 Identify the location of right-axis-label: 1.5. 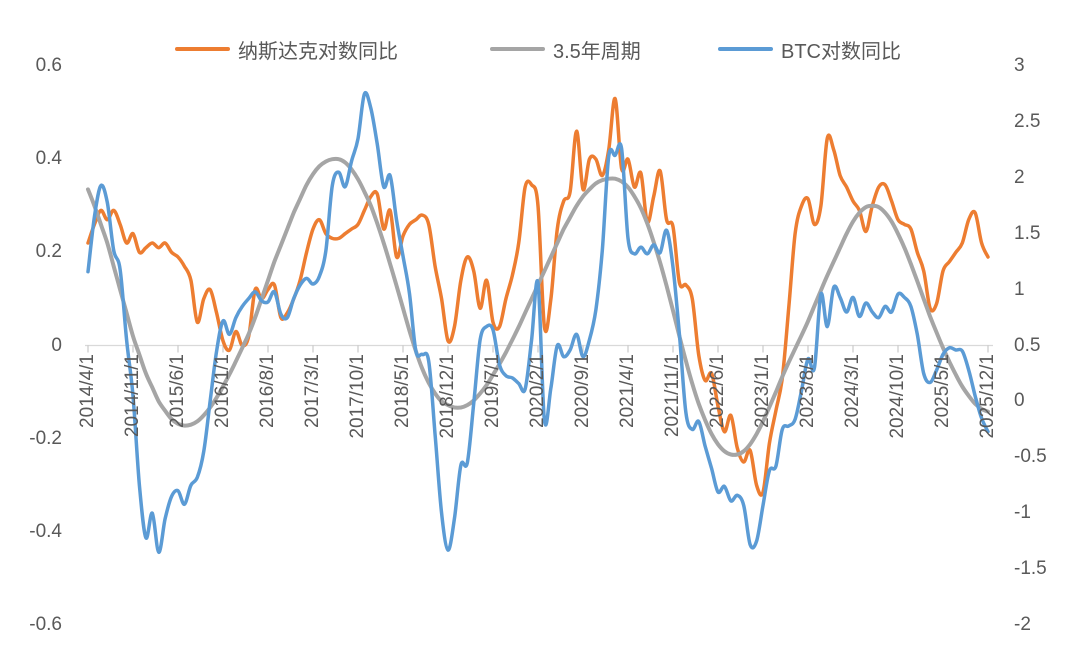
(1027, 233).